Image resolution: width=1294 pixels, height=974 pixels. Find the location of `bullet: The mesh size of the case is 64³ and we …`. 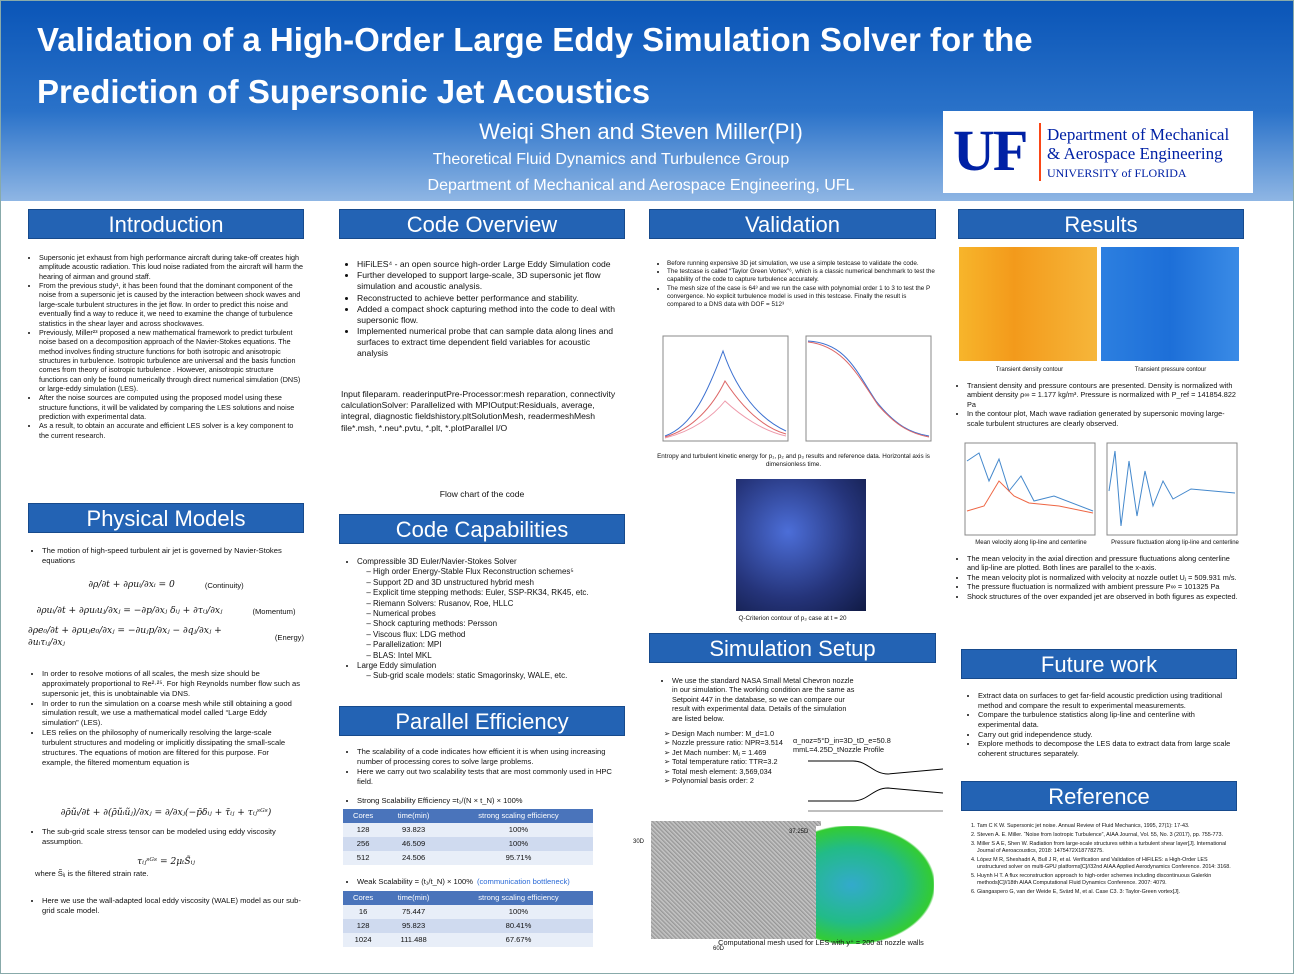

bullet: The mesh size of the case is 64³ and we … is located at coordinates (801, 297).